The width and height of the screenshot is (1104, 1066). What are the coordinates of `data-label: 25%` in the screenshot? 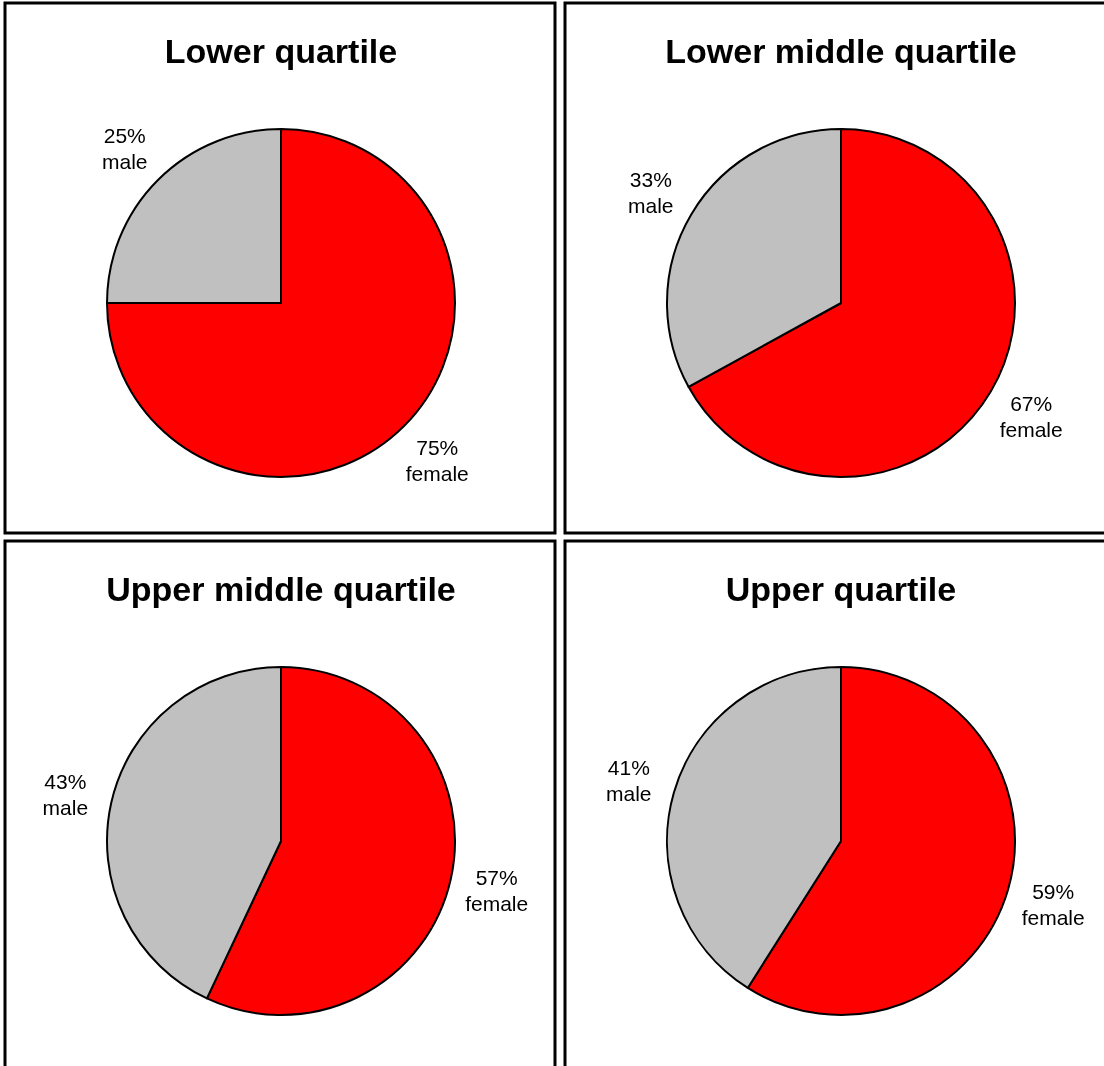 It's located at (124, 135).